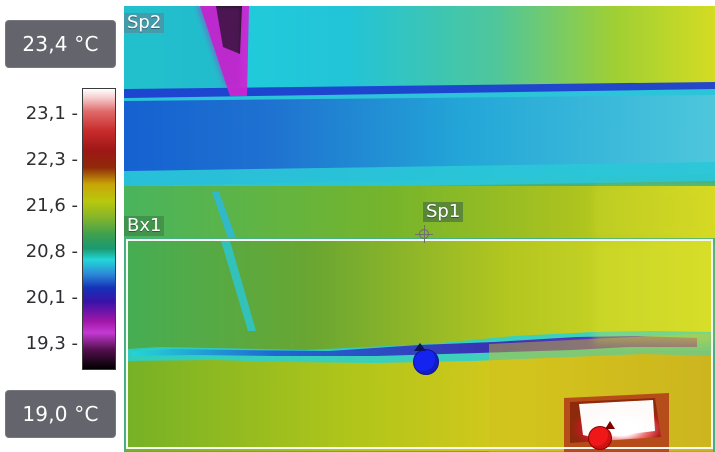 This screenshot has width=715, height=452. I want to click on min-temperature-box: 19,0 °C, so click(60, 414).